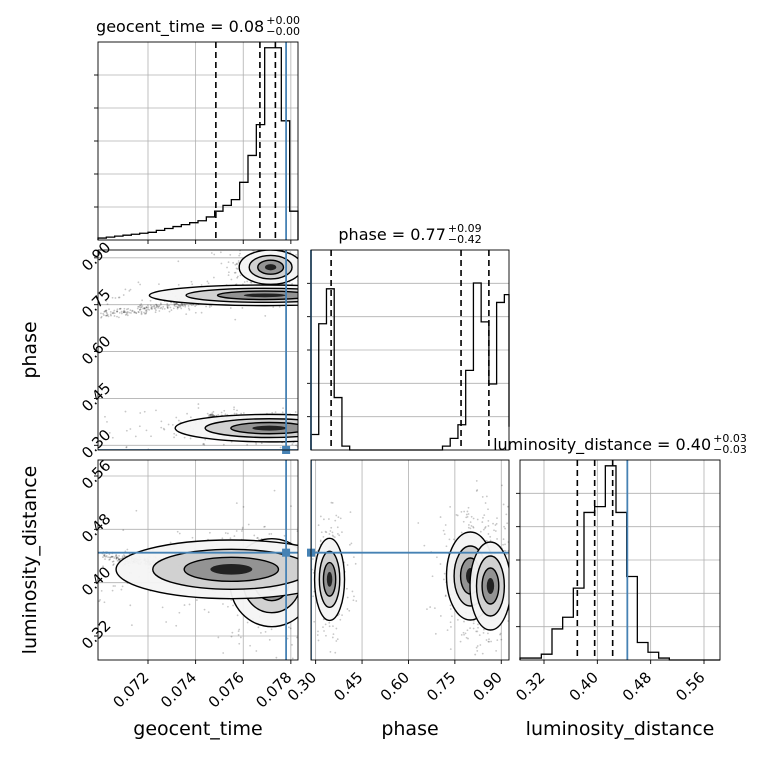 The width and height of the screenshot is (760, 760). I want to click on x-axis-label: luminosity_distance, so click(620, 729).